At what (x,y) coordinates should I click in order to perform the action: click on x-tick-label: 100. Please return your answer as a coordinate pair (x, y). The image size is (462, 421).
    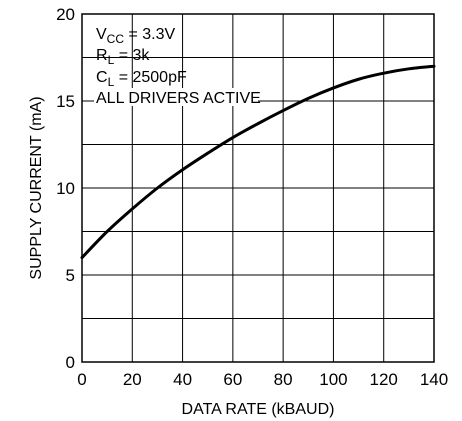
    Looking at the image, I should click on (333, 379).